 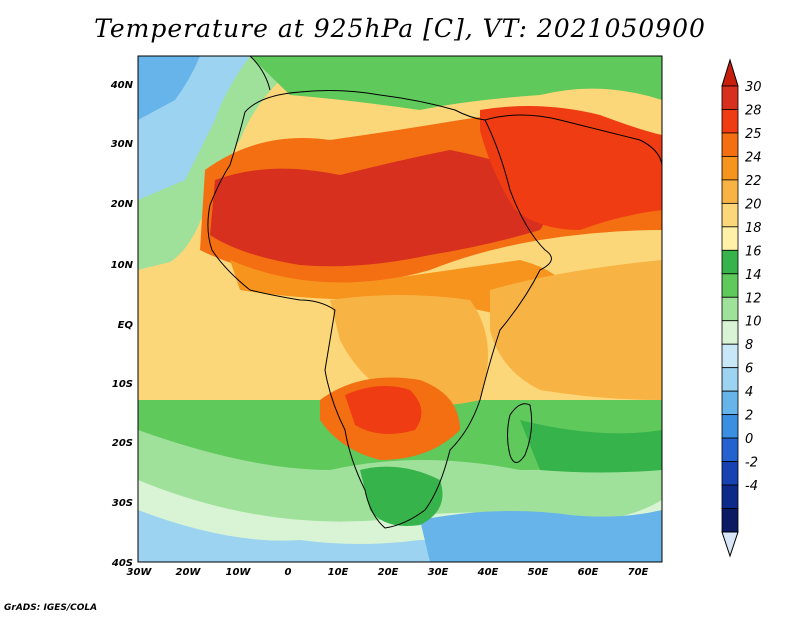 I want to click on colorbar-bottom-arrow, so click(x=730, y=544).